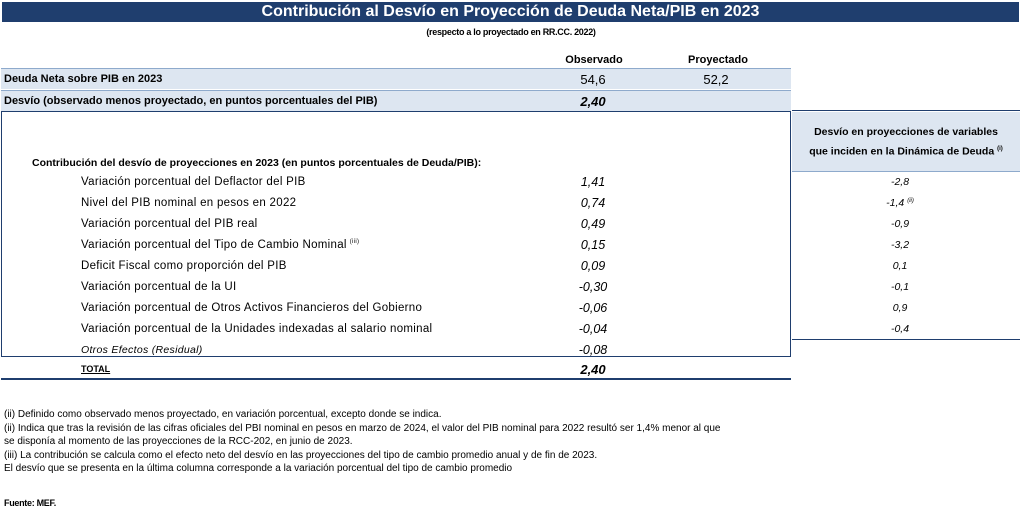 The height and width of the screenshot is (514, 1022). I want to click on contribution-item-label: Variación porcentual del PIB real, so click(169, 224).